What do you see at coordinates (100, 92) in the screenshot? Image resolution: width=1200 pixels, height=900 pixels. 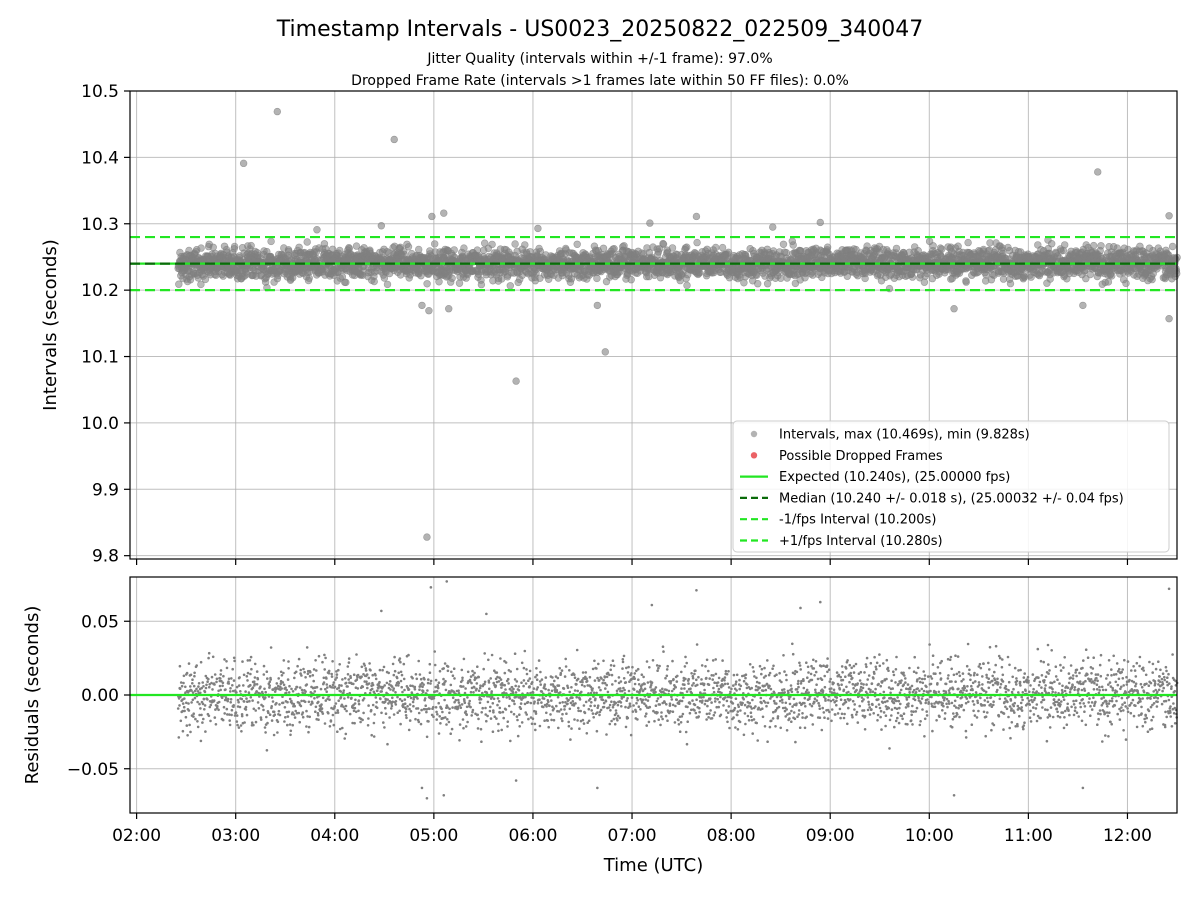 I see `top-ytick-label: 10.5` at bounding box center [100, 92].